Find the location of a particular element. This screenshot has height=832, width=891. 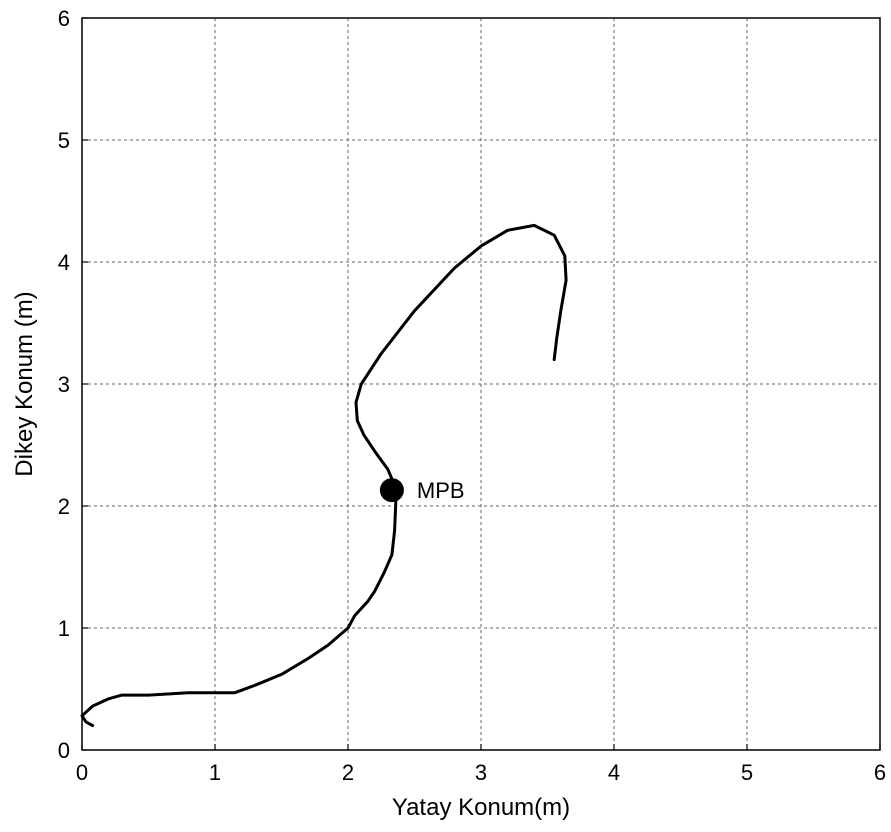

x-tick-label-4: 4 is located at coordinates (614, 772).